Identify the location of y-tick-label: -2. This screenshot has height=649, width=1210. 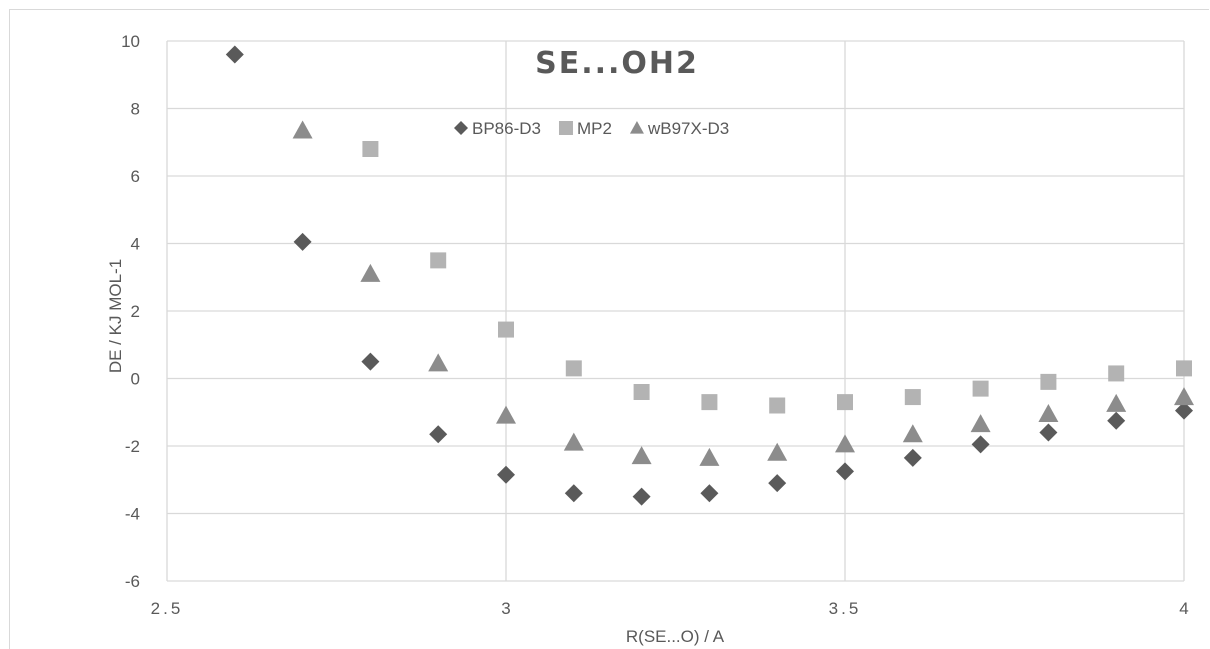
(132, 446).